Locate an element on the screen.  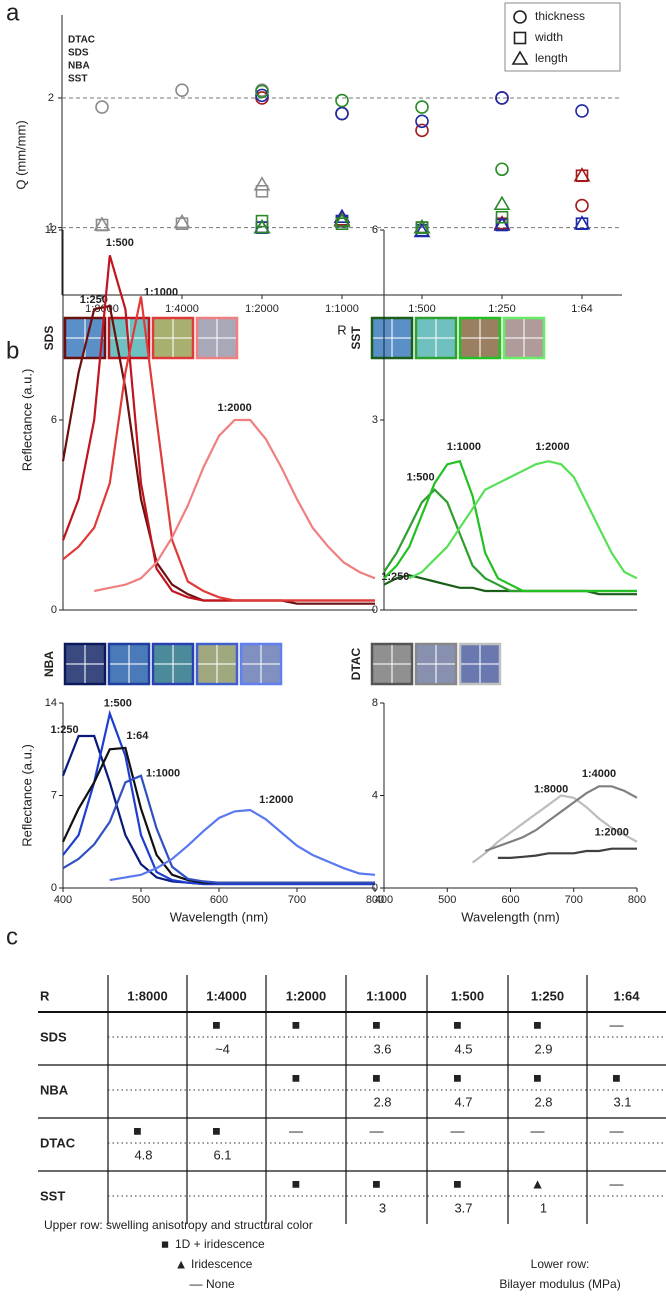
y-tick-label: 4 is located at coordinates (375, 795).